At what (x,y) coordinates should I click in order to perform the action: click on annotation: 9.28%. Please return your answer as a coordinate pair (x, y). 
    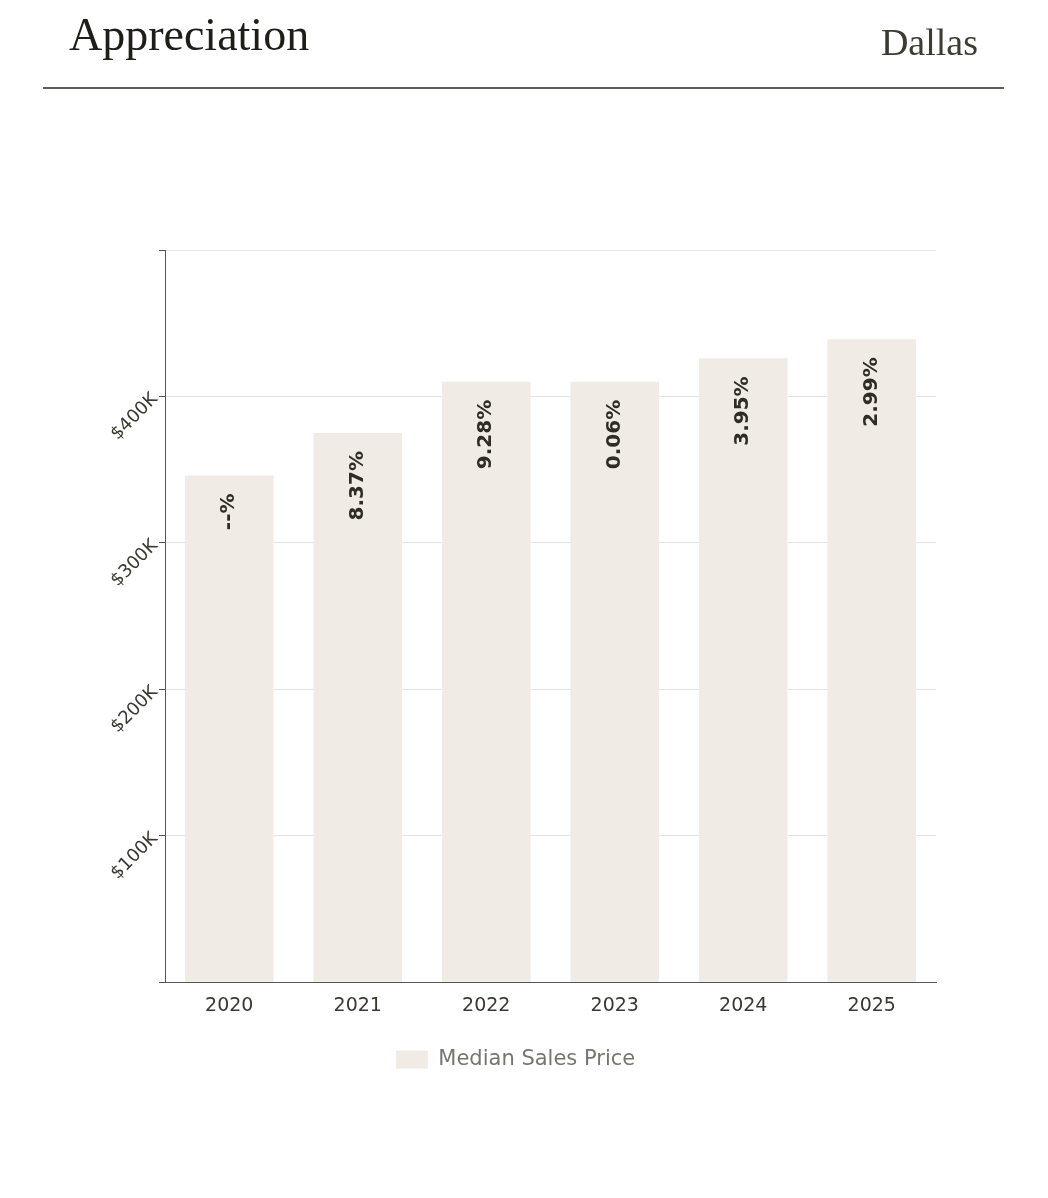
    Looking at the image, I should click on (484, 434).